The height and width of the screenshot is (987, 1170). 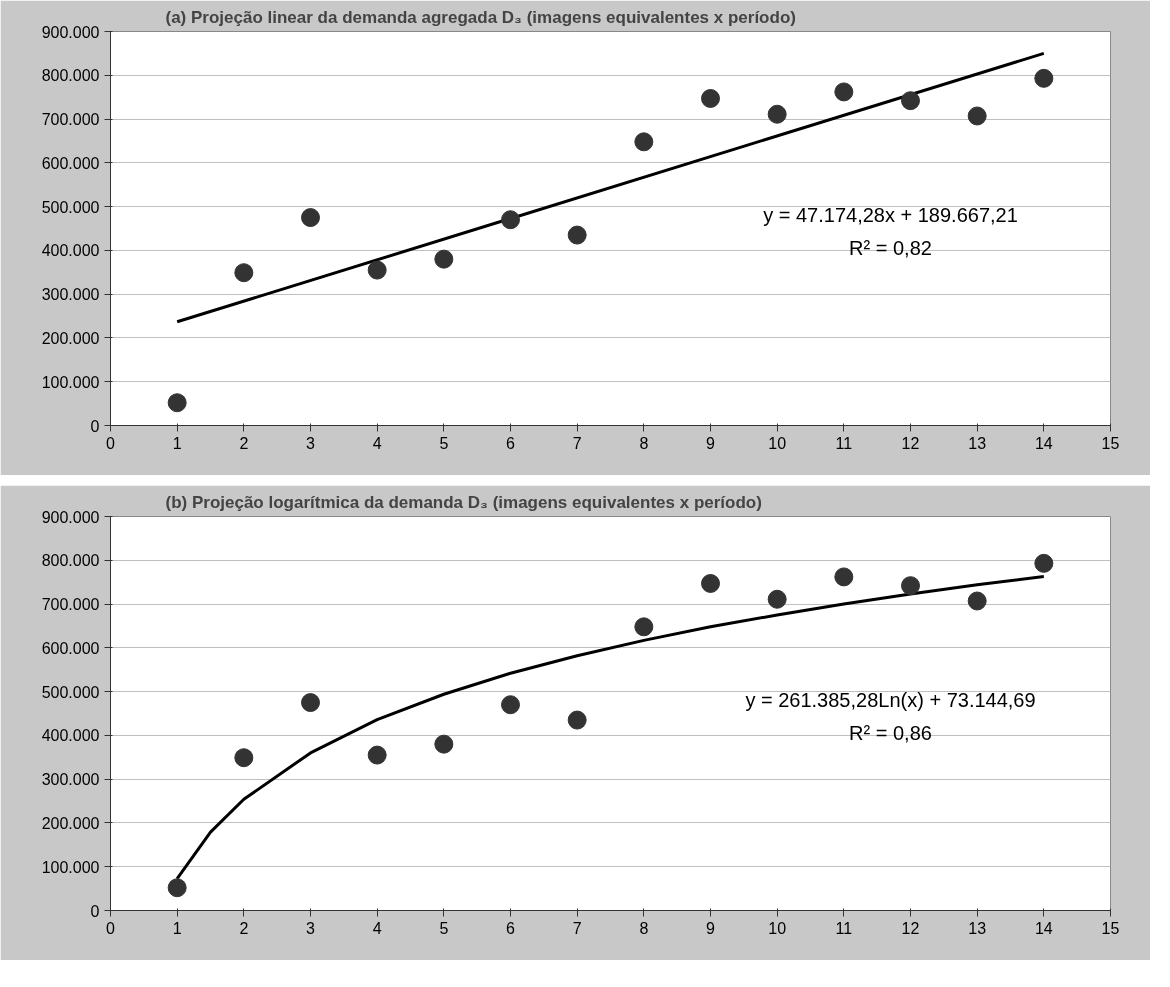 What do you see at coordinates (890, 733) in the screenshot?
I see `annotation: R² = 0,86` at bounding box center [890, 733].